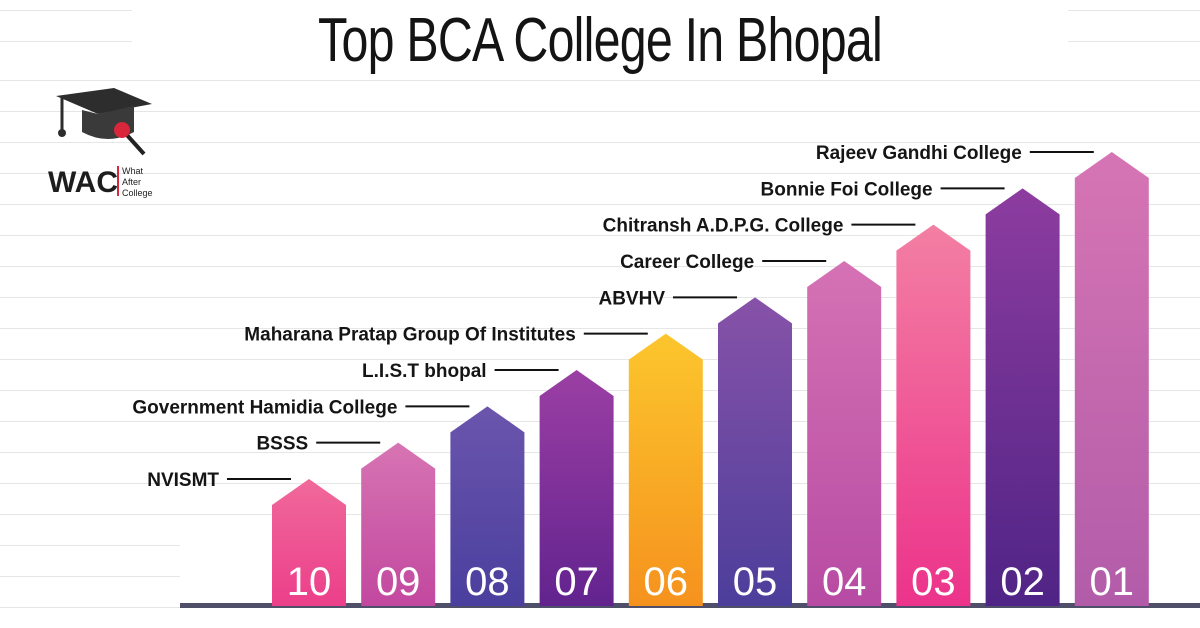 This screenshot has width=1200, height=628. I want to click on college-label: BSSS, so click(282, 444).